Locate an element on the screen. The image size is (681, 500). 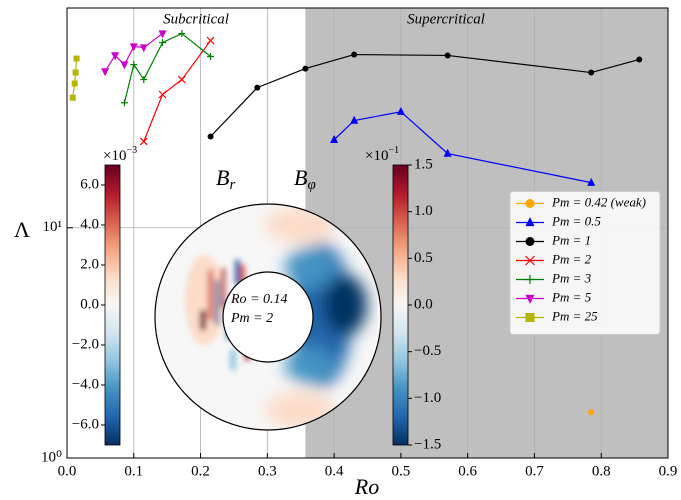
legend-label: Pm = 25 is located at coordinates (574, 315).